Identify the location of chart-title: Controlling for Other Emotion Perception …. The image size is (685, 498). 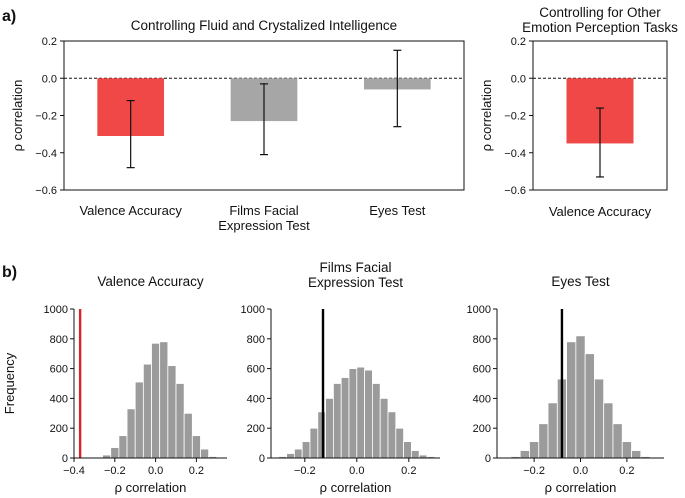
(600, 20).